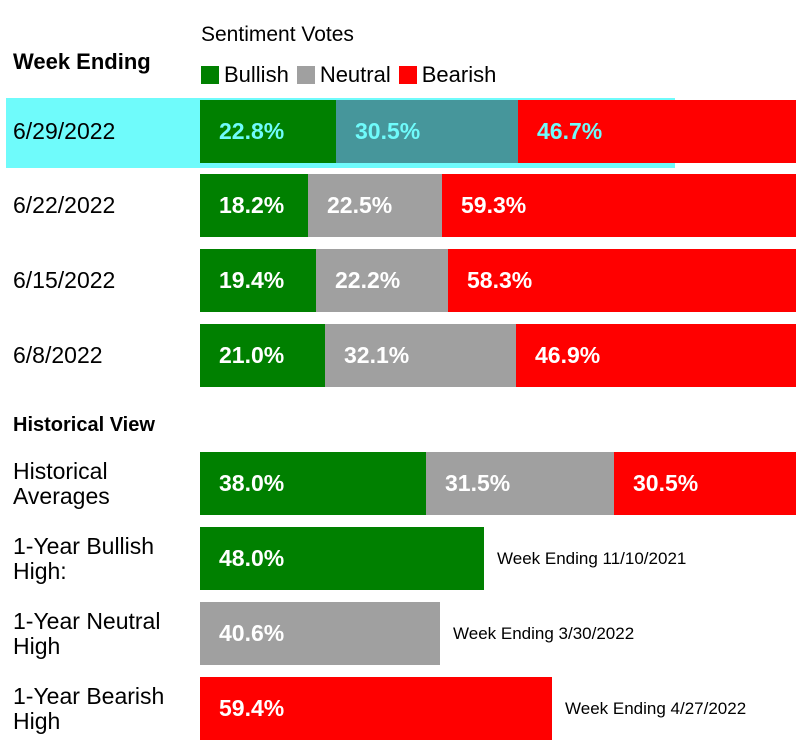 The height and width of the screenshot is (743, 805). What do you see at coordinates (87, 621) in the screenshot?
I see `label-line: 1-Year Neutral` at bounding box center [87, 621].